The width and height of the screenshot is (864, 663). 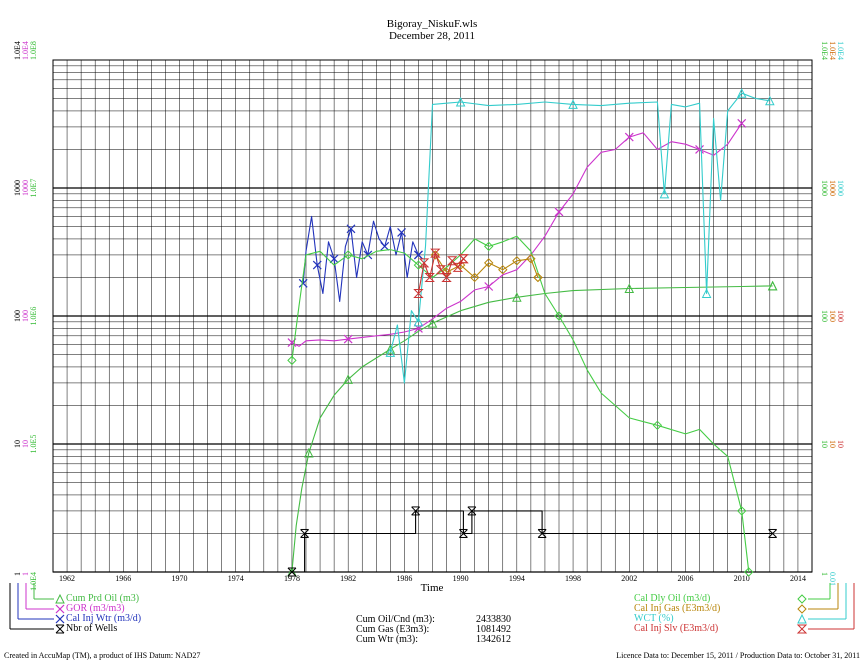 I want to click on stat-value: 1342612, so click(x=493, y=639).